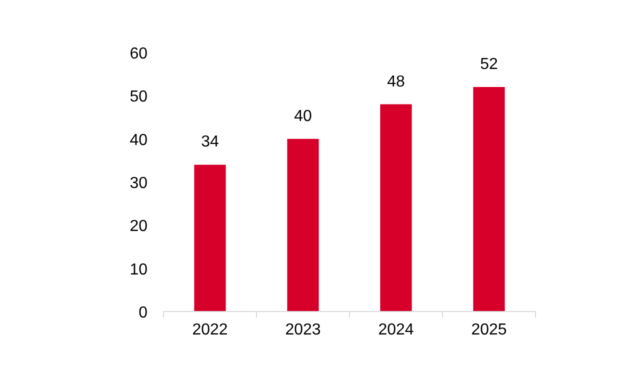 Image resolution: width=628 pixels, height=386 pixels. What do you see at coordinates (139, 97) in the screenshot?
I see `y-tick-label: 50` at bounding box center [139, 97].